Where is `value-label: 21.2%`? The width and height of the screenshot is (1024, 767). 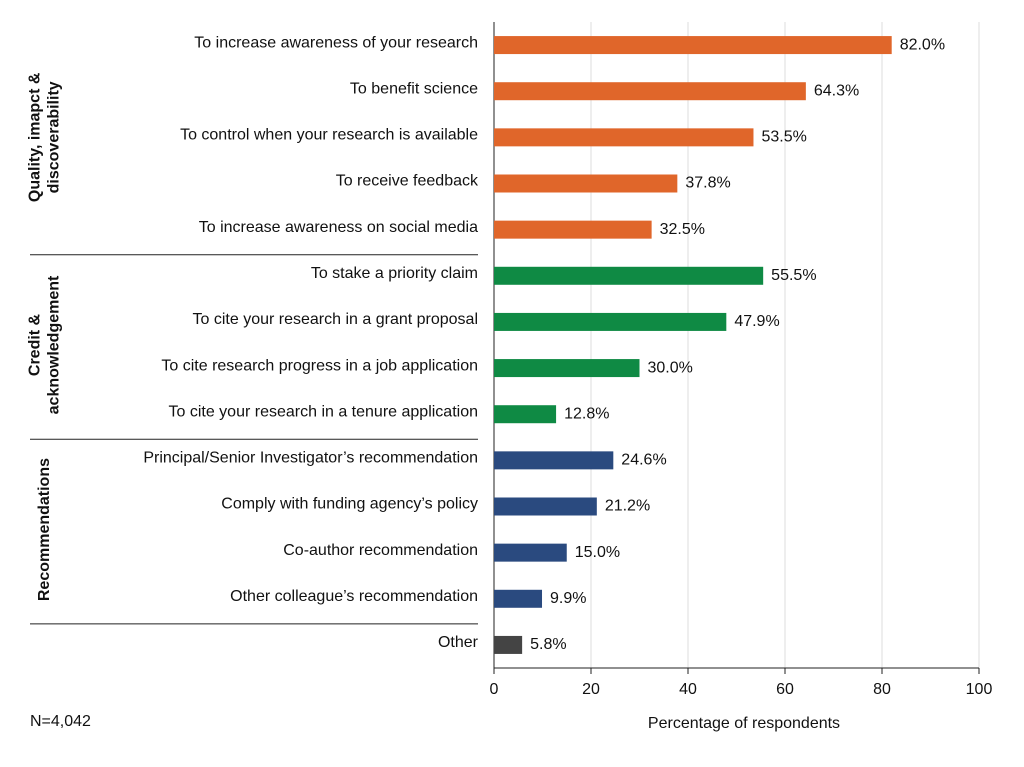
value-label: 21.2% is located at coordinates (627, 506).